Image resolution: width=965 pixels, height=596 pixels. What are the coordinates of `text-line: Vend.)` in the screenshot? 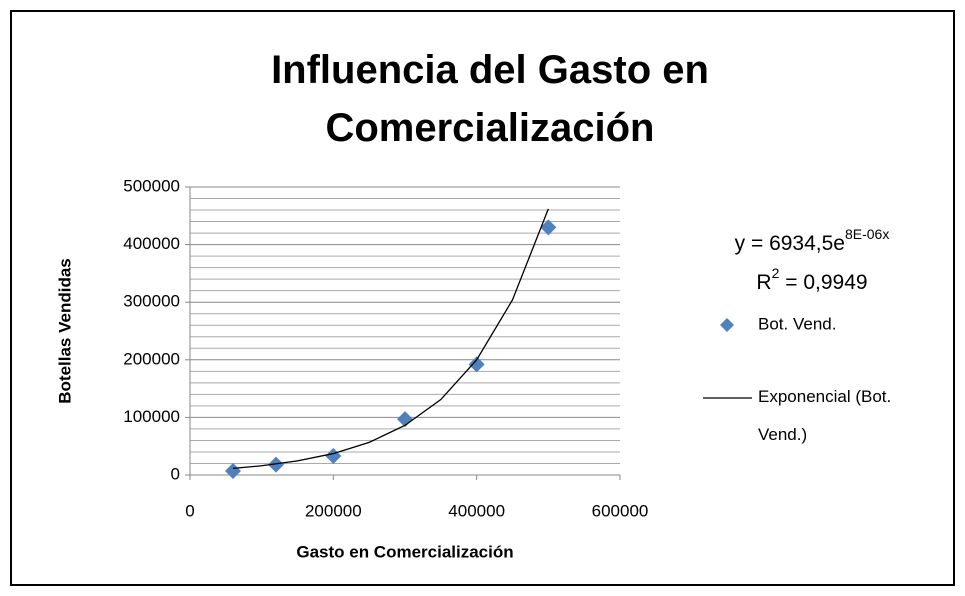 It's located at (782, 434).